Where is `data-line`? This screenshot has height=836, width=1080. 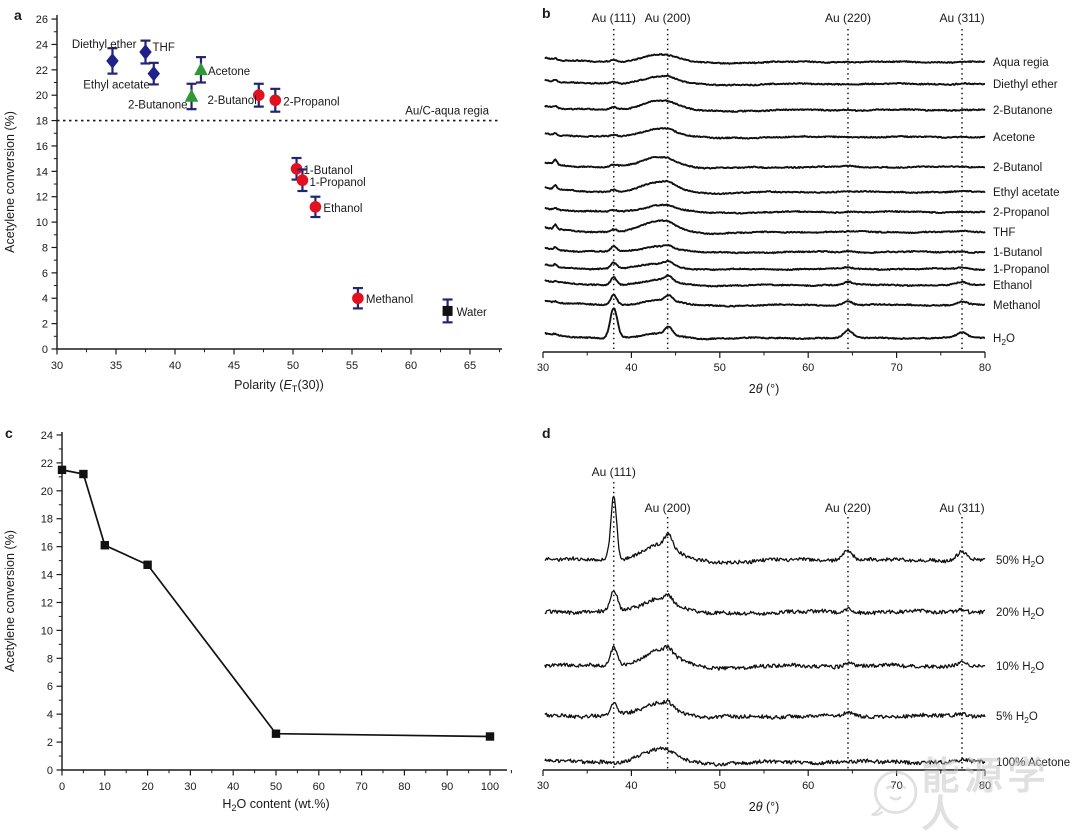
data-line is located at coordinates (276, 603).